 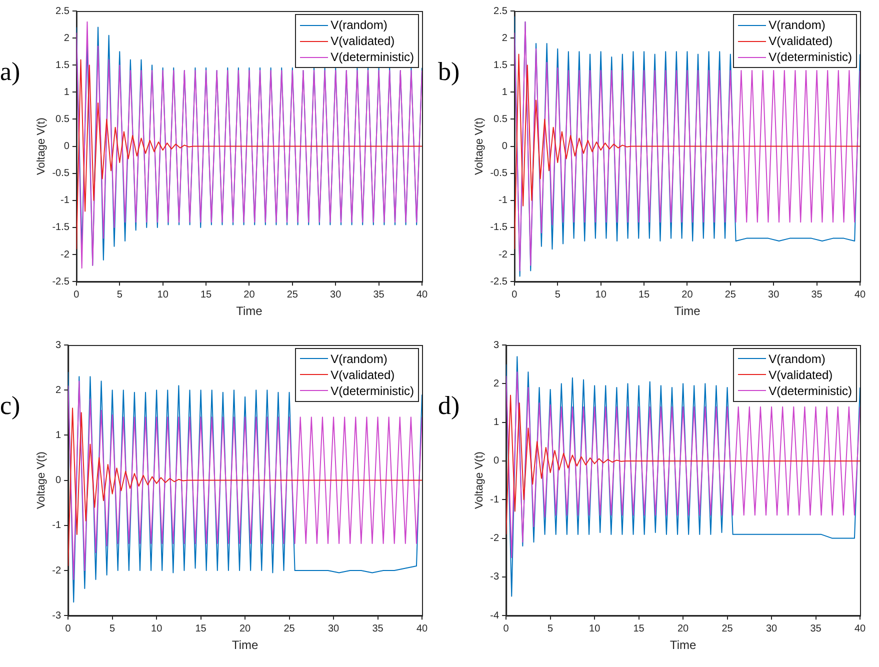 I want to click on text: b), so click(x=449, y=72).